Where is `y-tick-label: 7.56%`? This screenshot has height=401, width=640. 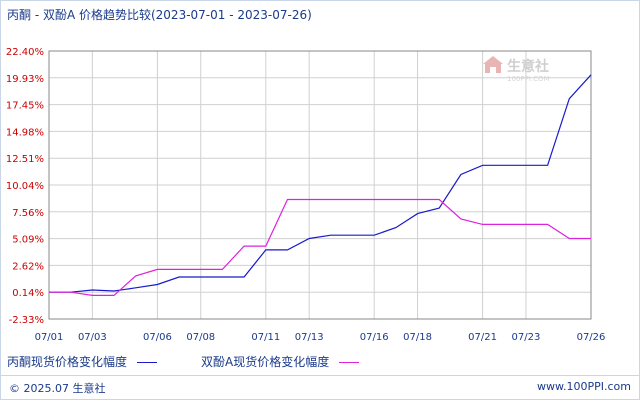 y-tick-label: 7.56% is located at coordinates (28, 213).